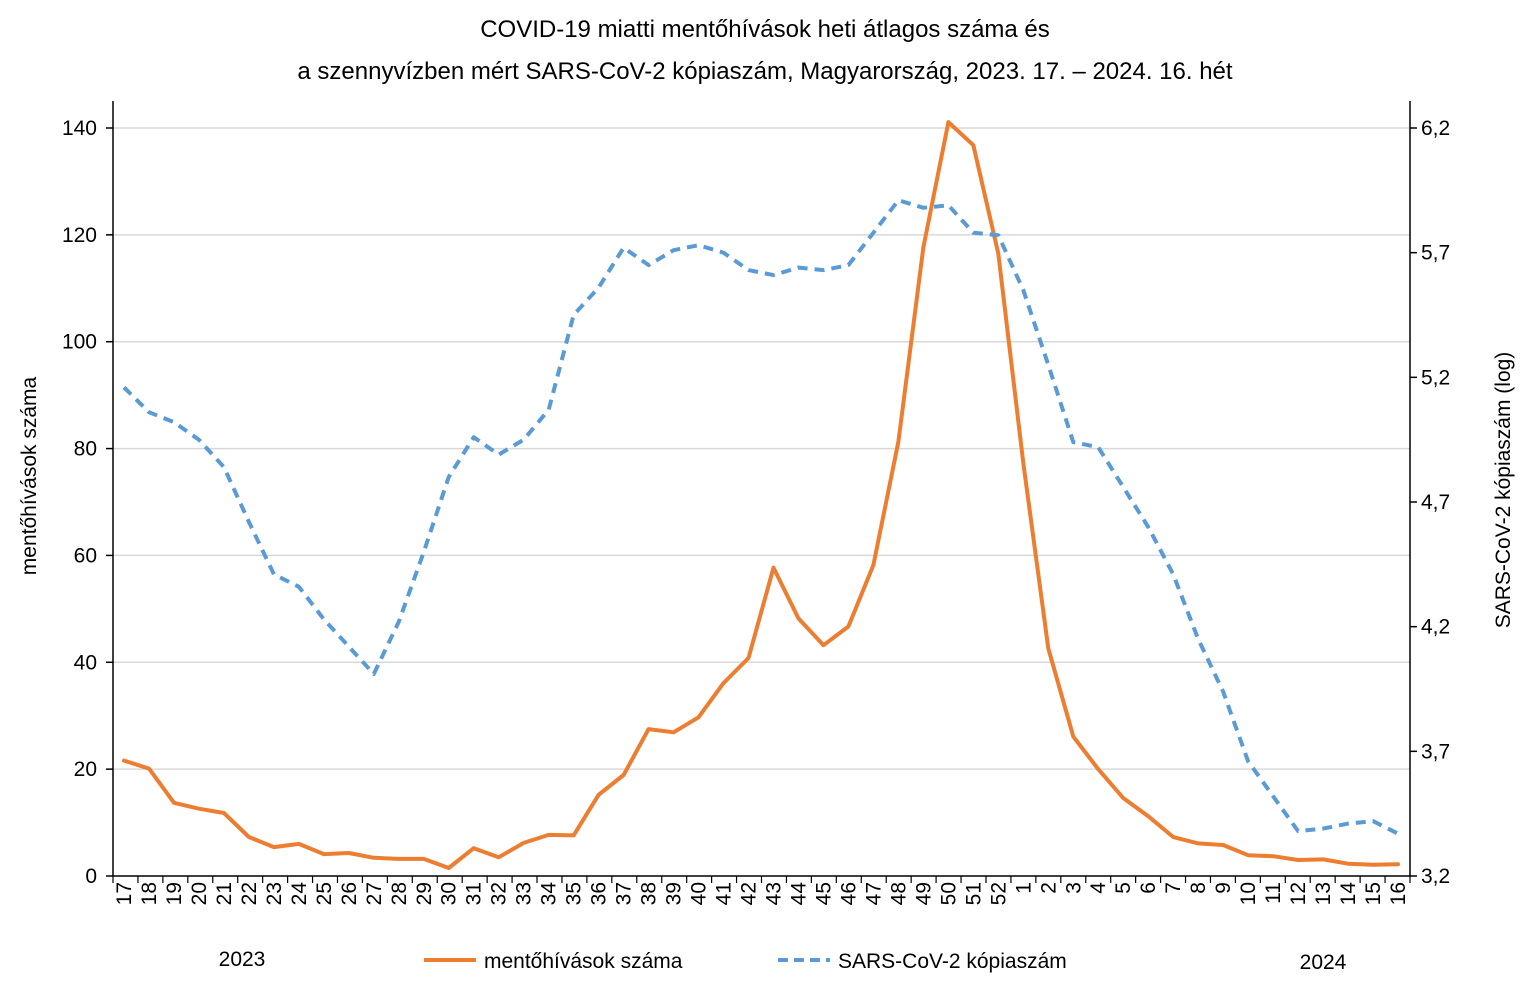 The image size is (1527, 997). I want to click on x-tick-label: 29, so click(424, 893).